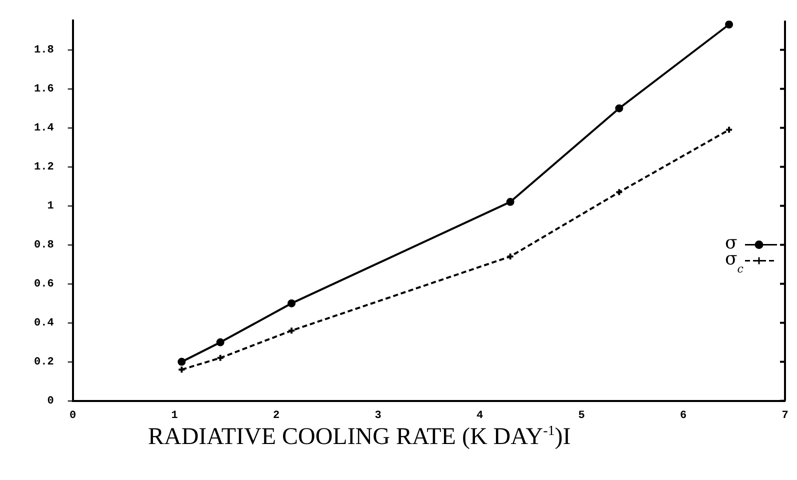 This screenshot has height=480, width=797. What do you see at coordinates (44, 168) in the screenshot?
I see `y-tick-label: 1.2` at bounding box center [44, 168].